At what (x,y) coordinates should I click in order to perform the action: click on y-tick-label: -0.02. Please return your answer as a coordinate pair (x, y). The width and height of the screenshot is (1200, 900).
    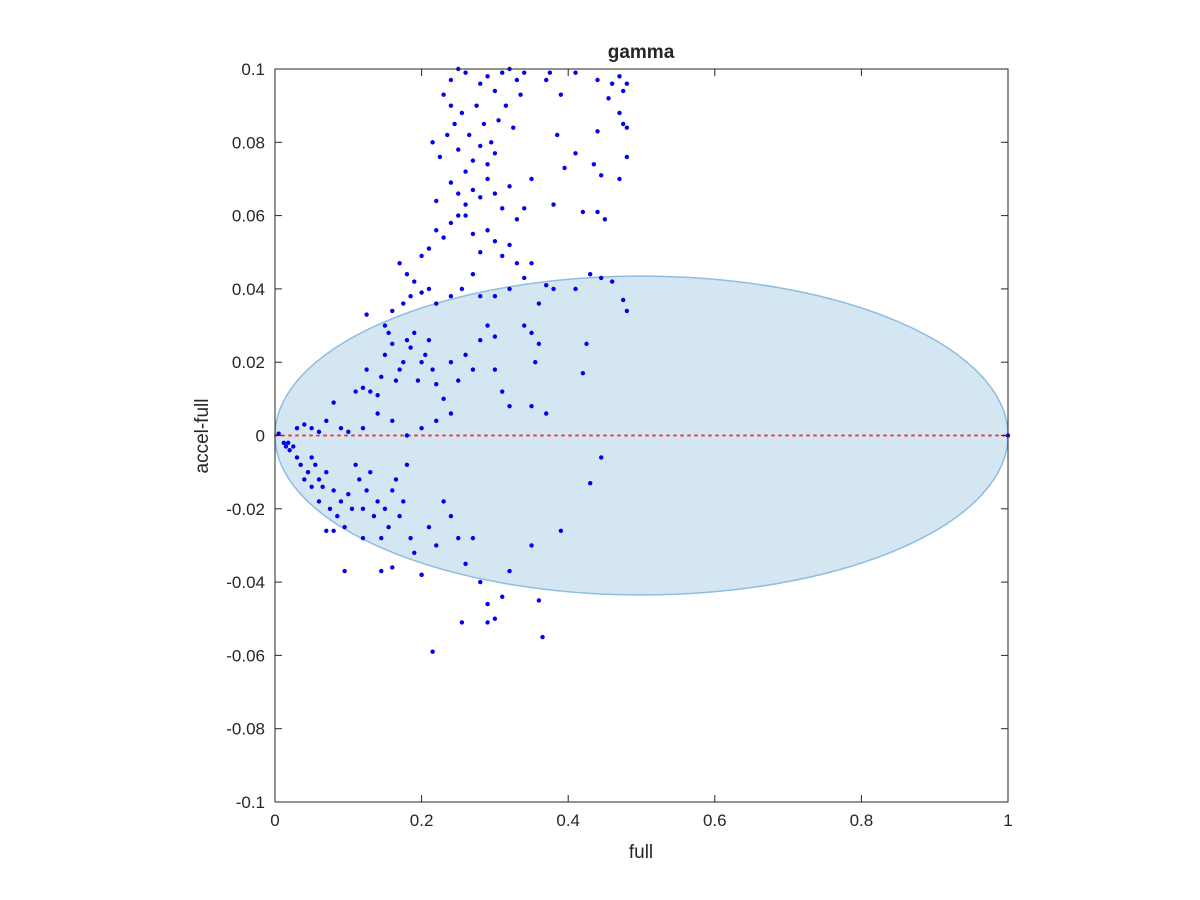
    Looking at the image, I should click on (245, 509).